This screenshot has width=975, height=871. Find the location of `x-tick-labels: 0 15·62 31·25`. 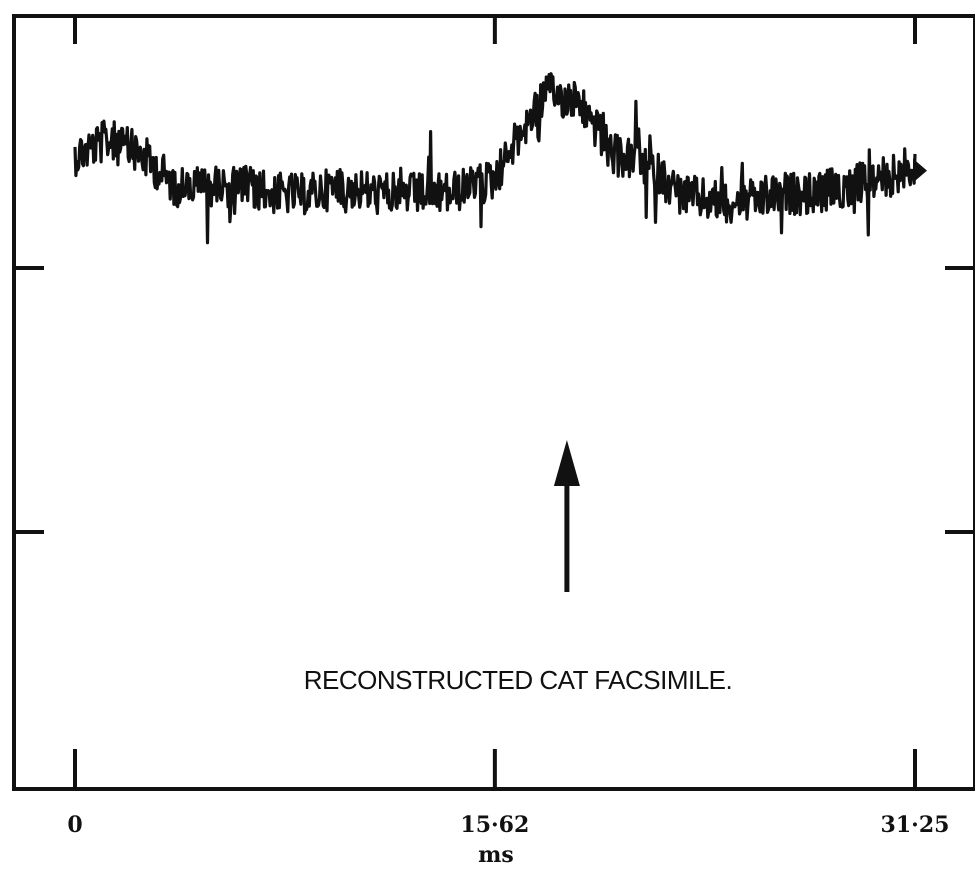

x-tick-labels: 0 15·62 31·25 is located at coordinates (508, 825).